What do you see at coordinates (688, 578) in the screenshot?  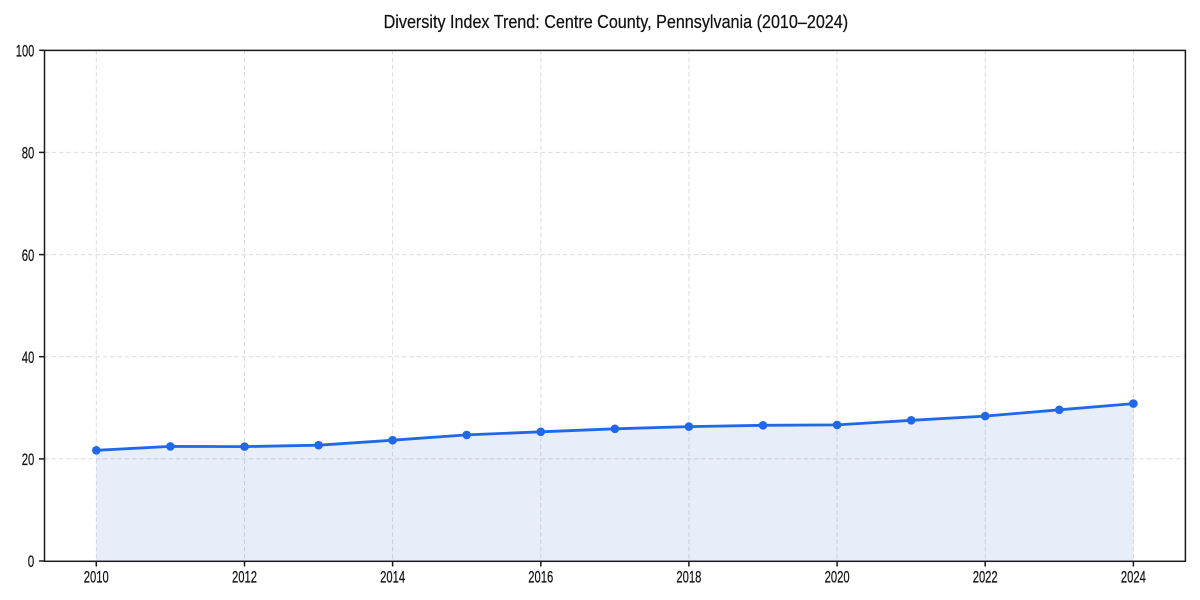 I see `svg-text: 2018` at bounding box center [688, 578].